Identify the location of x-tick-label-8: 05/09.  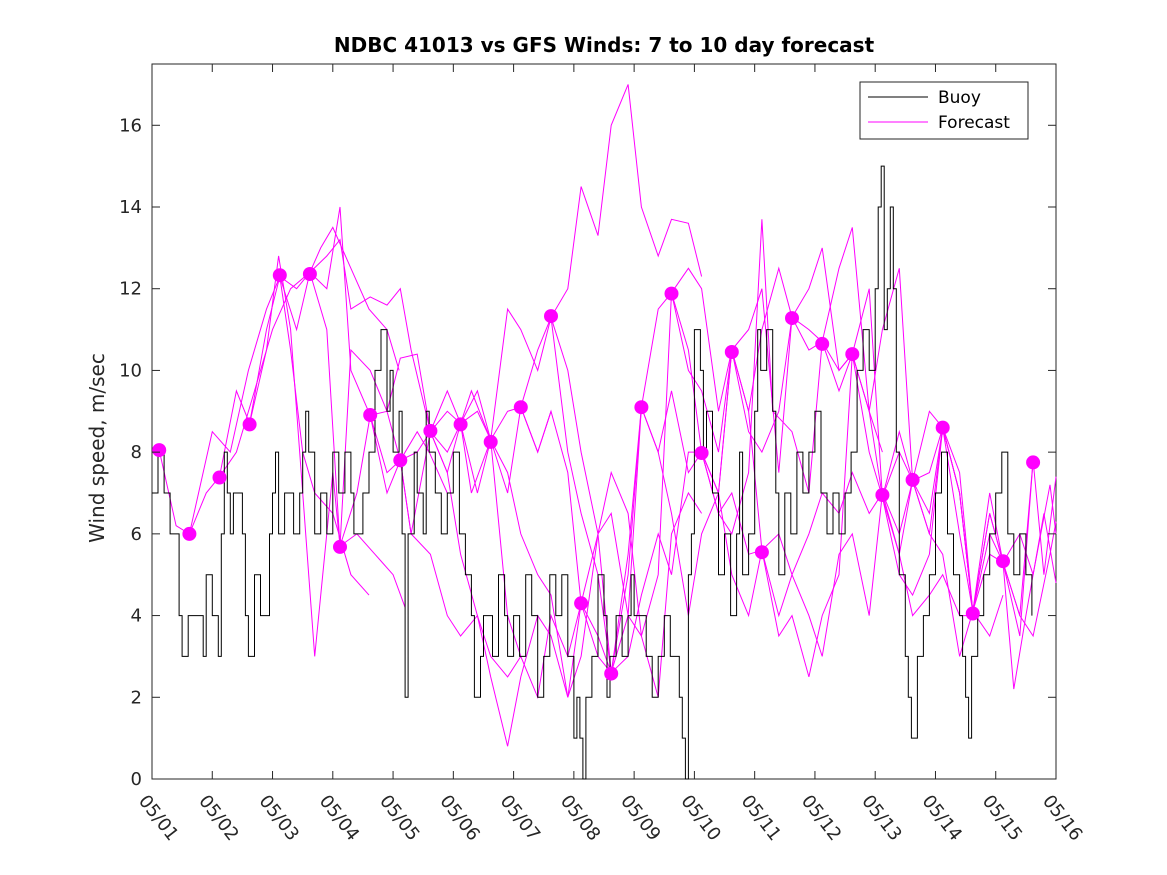
(640, 818).